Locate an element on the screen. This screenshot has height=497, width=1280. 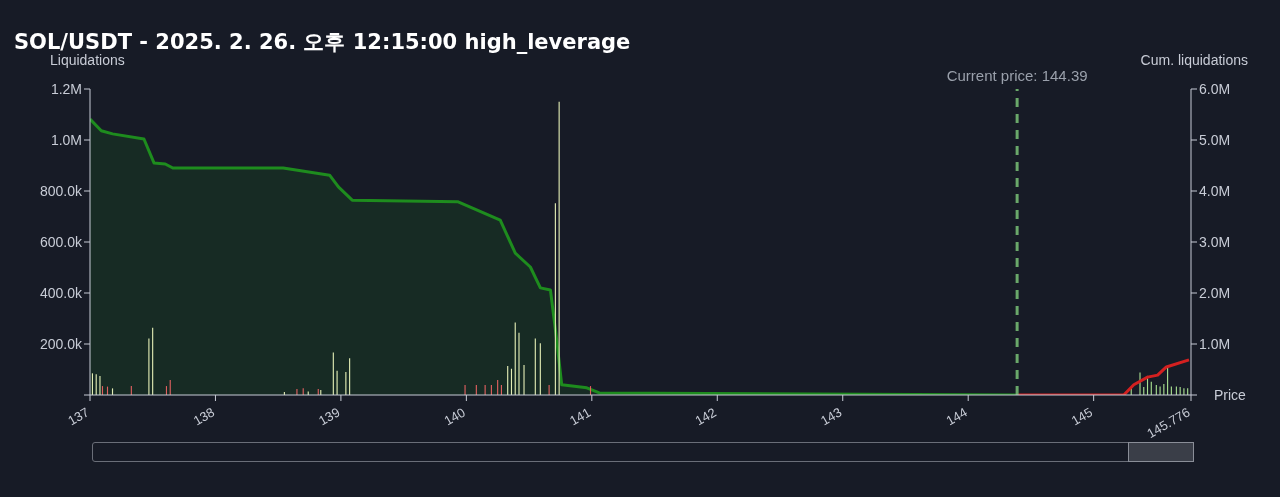
x-tick-label: 145 is located at coordinates (1082, 416).